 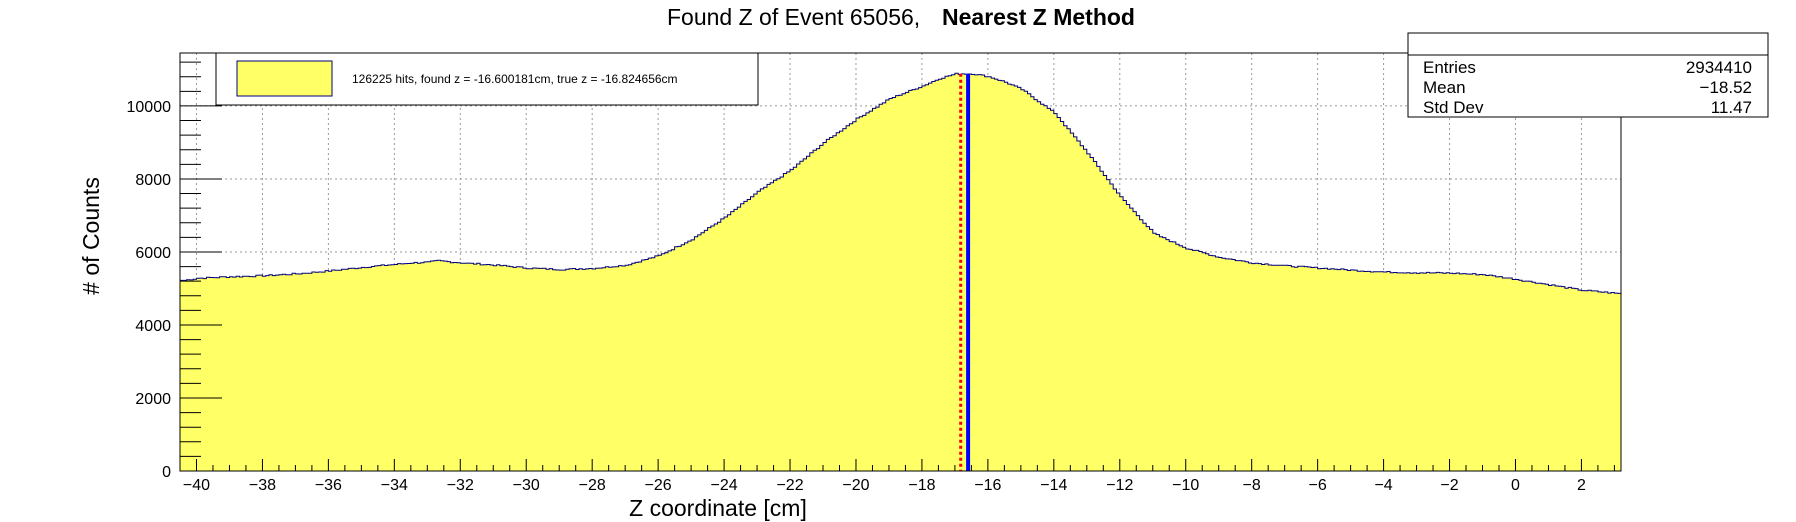 I want to click on x-tick-label: −2, so click(x=1449, y=485).